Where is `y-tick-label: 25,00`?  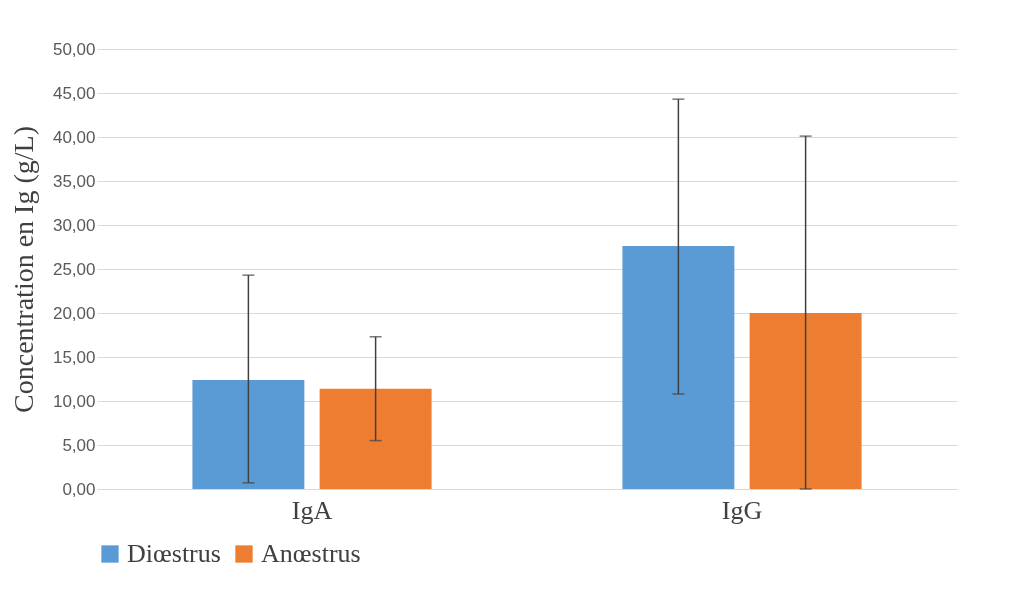 y-tick-label: 25,00 is located at coordinates (74, 269).